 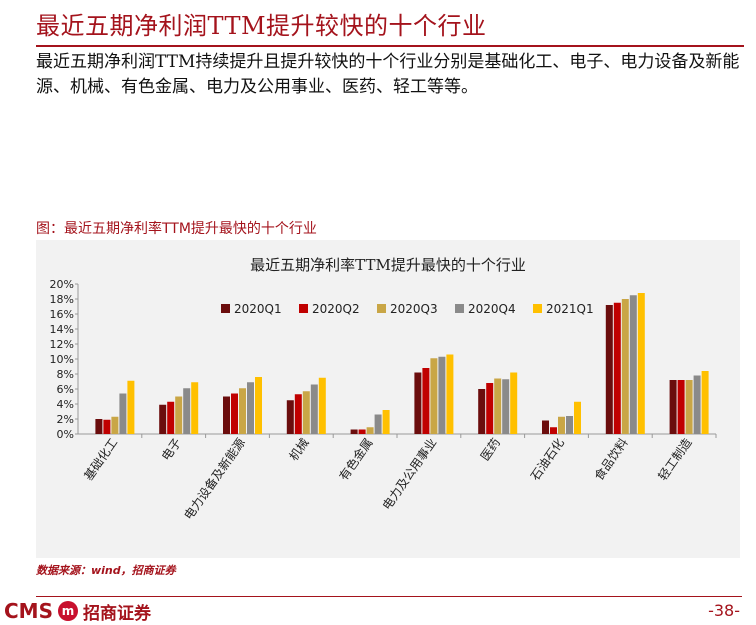 I want to click on y-tick-label: 2%, so click(x=65, y=419).